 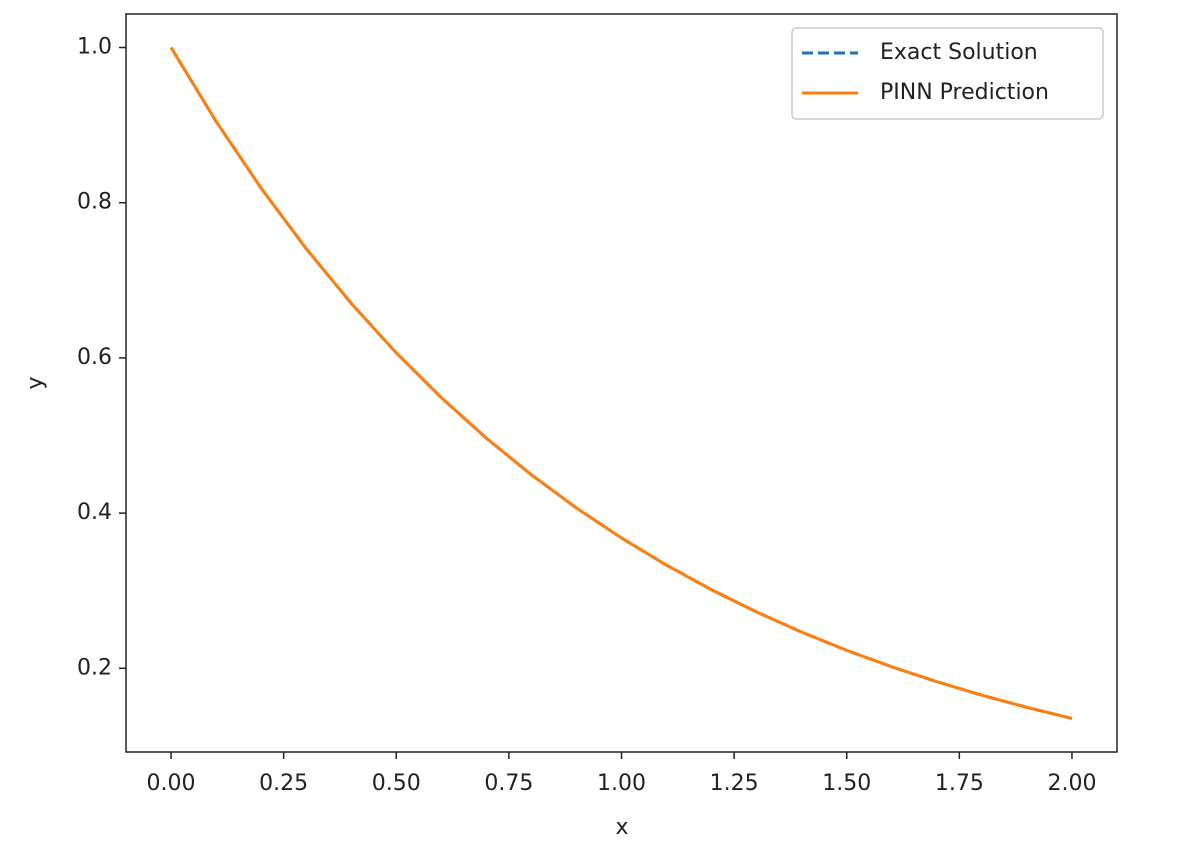 I want to click on y-tick-label: 1.0, so click(x=94, y=47).